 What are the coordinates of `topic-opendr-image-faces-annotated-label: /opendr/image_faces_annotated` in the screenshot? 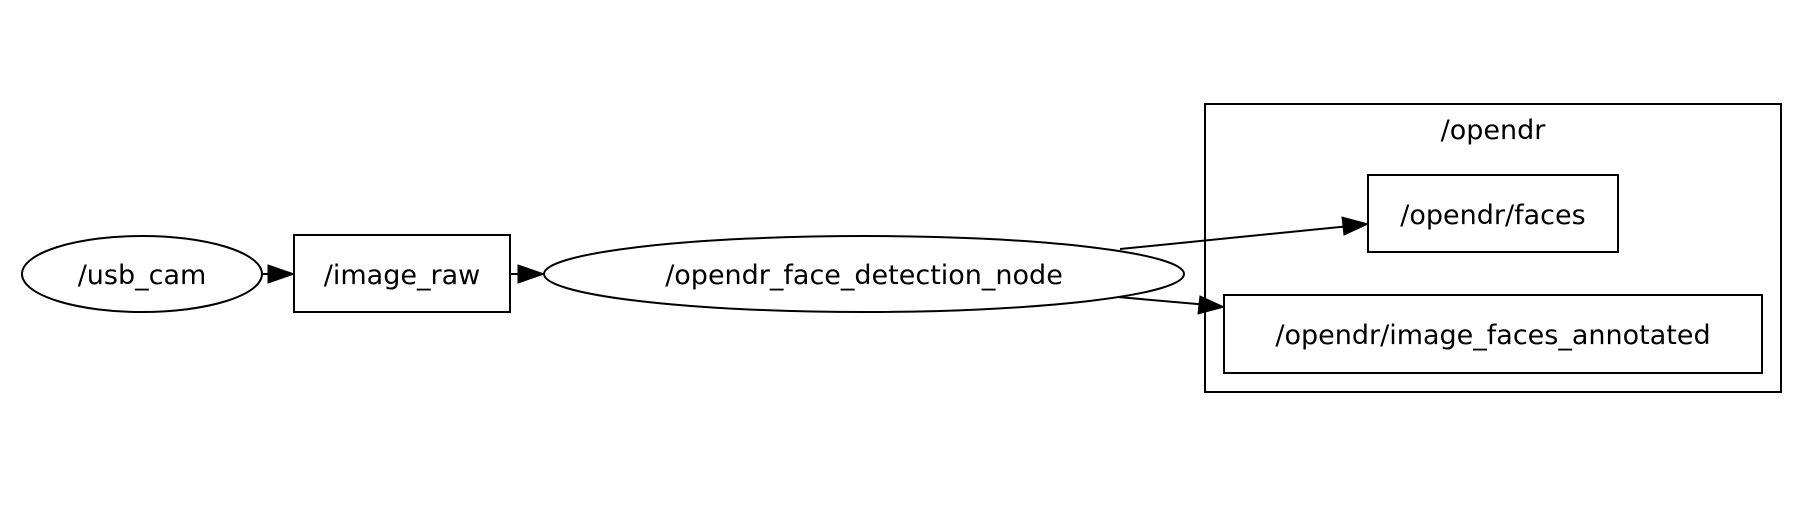 It's located at (1492, 335).